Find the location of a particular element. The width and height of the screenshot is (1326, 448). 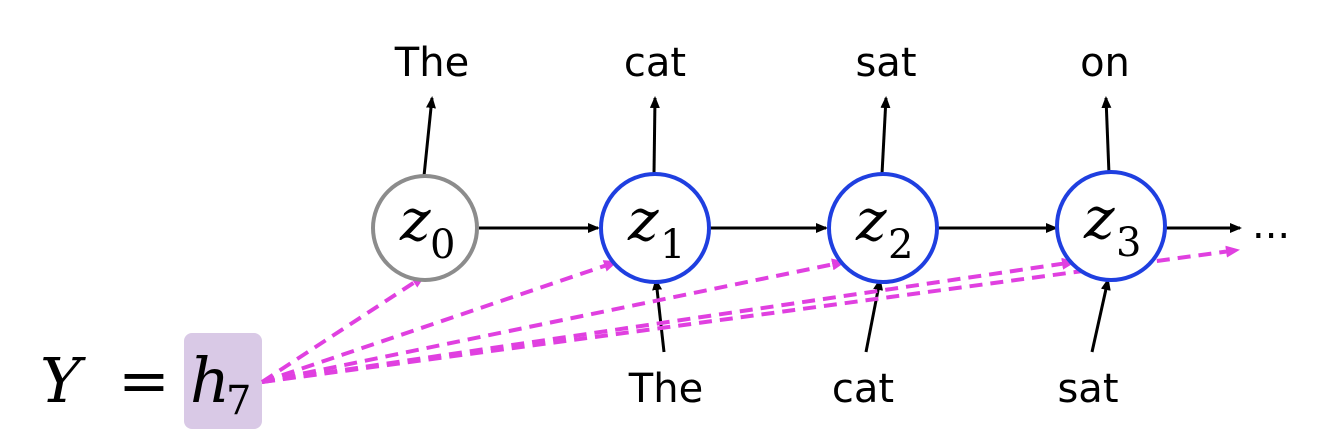

output-word-1: cat is located at coordinates (655, 63).